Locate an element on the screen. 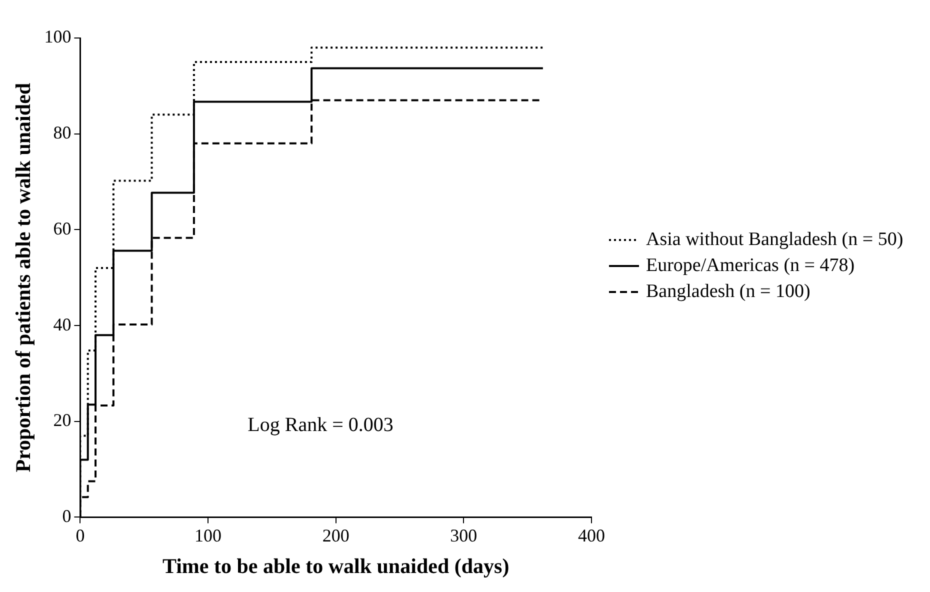 The image size is (930, 592). annotation: Log Rank = 0.003 is located at coordinates (321, 425).